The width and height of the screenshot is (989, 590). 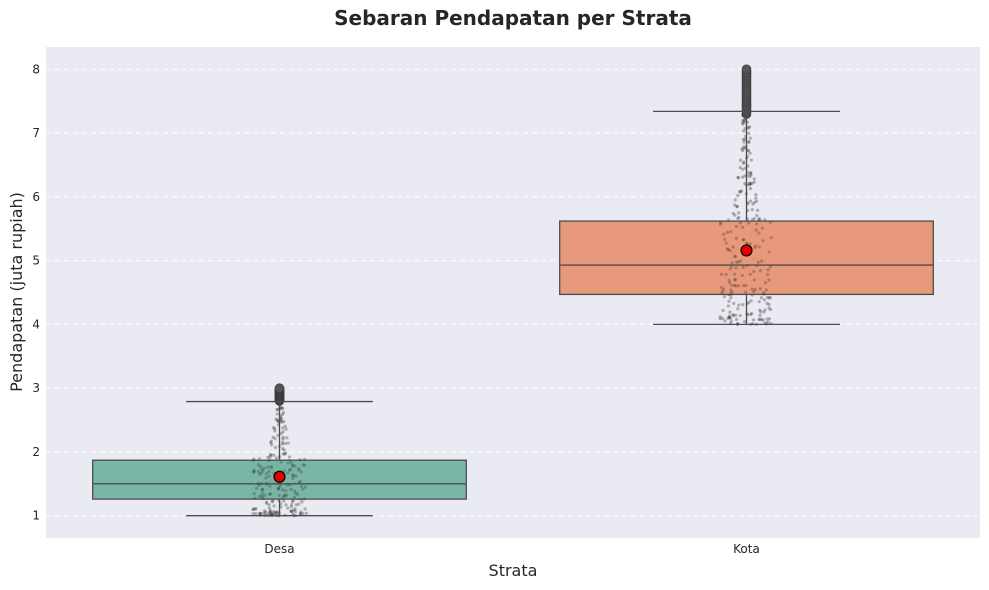 What do you see at coordinates (279, 388) in the screenshot?
I see `outlier-point` at bounding box center [279, 388].